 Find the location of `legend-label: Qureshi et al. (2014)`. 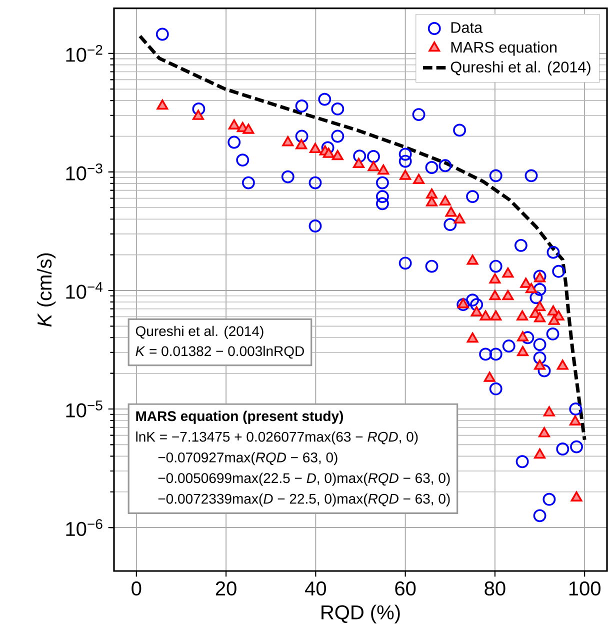

legend-label: Qureshi et al. (2014) is located at coordinates (520, 68).